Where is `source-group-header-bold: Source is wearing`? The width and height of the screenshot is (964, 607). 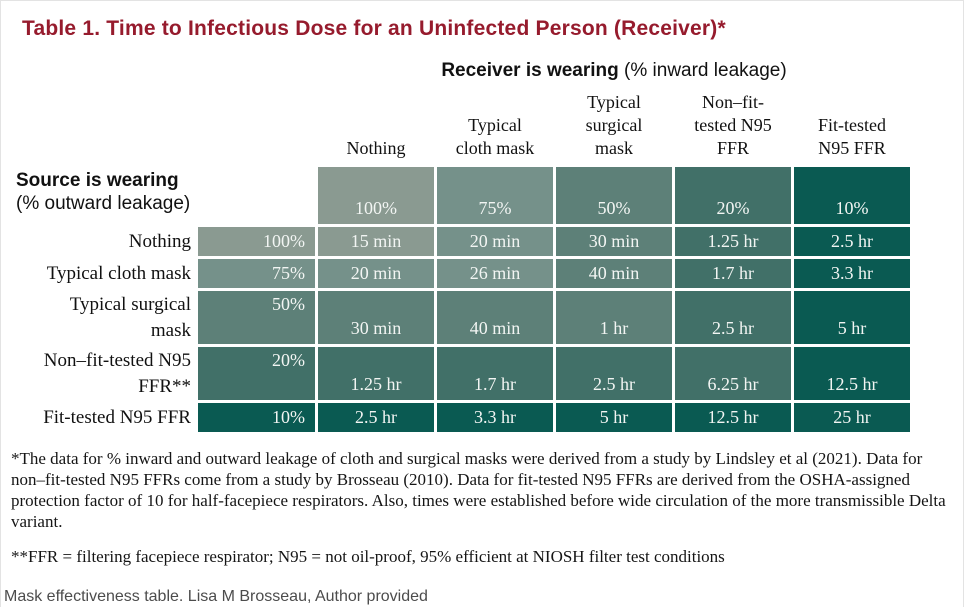
source-group-header-bold: Source is wearing is located at coordinates (97, 180).